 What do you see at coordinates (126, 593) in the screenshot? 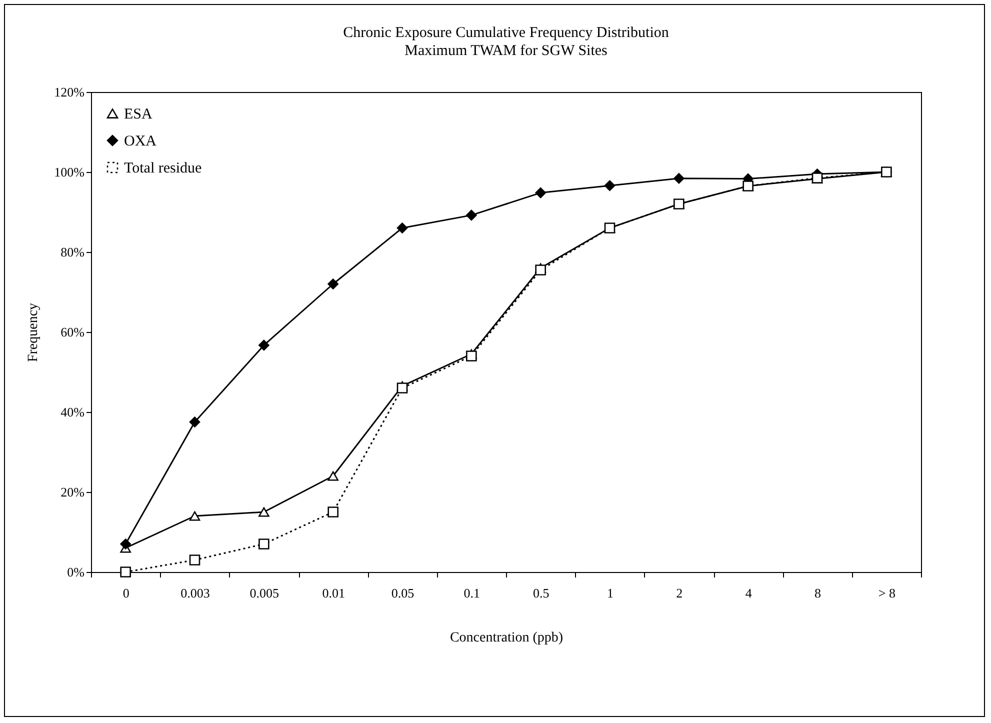
I see `x-tick-label: 0` at bounding box center [126, 593].